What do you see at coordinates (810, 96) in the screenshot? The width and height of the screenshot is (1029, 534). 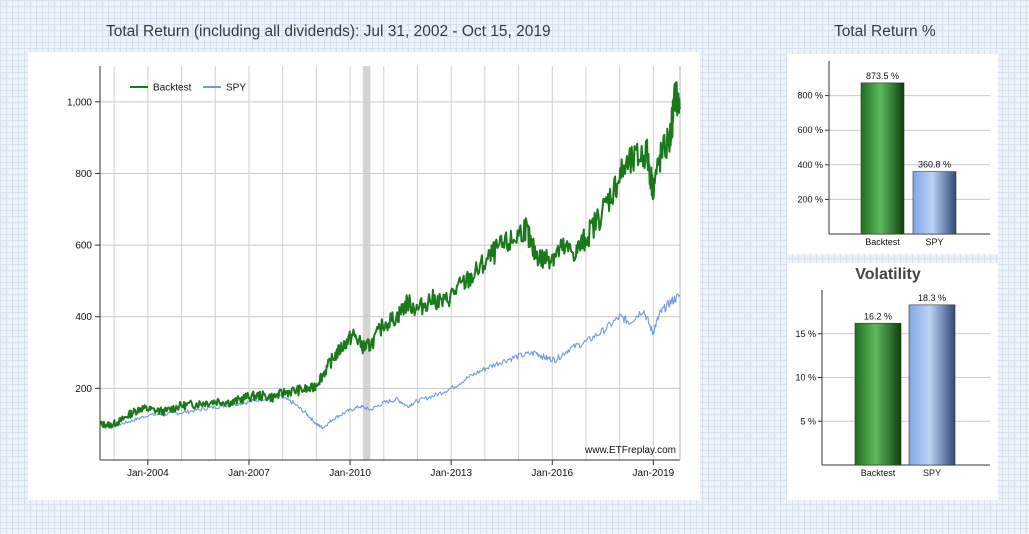 I see `return-y-tick-label: 800 %` at bounding box center [810, 96].